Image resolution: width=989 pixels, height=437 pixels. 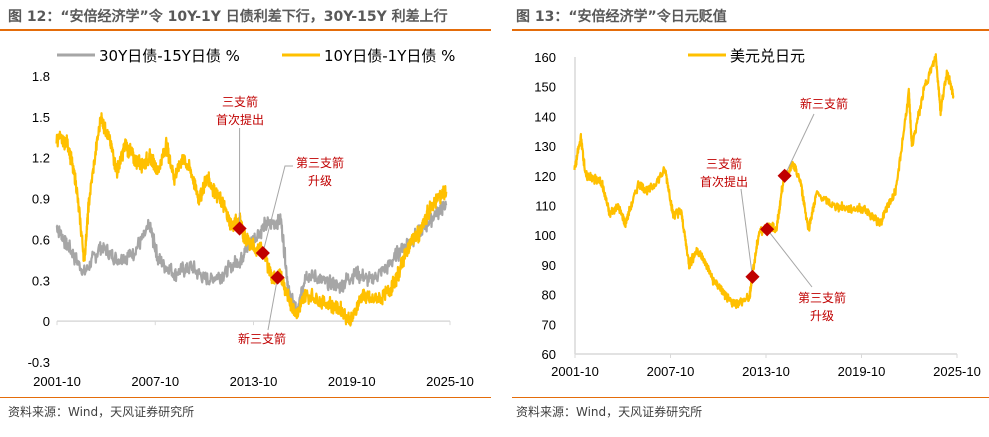 I want to click on y-tick-label: 160, so click(x=545, y=57).